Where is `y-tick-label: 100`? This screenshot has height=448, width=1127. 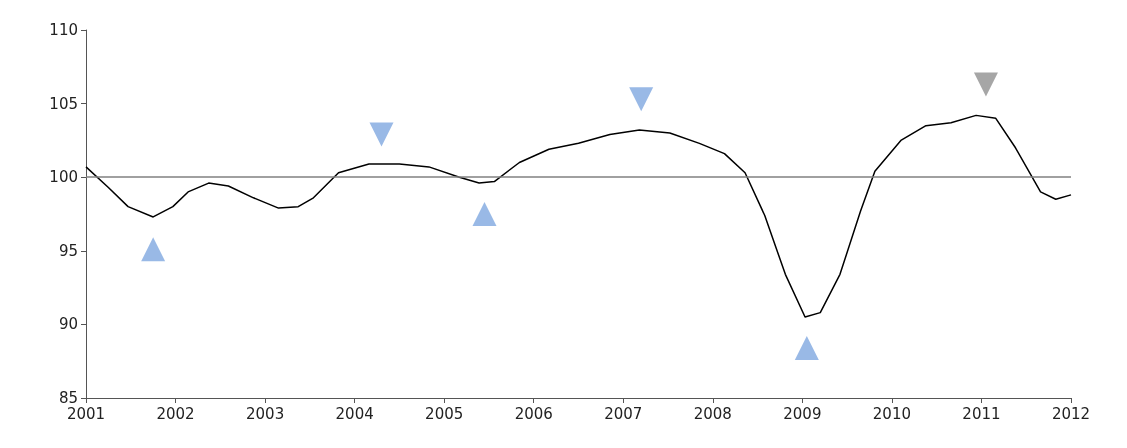
y-tick-label: 100 is located at coordinates (63, 177).